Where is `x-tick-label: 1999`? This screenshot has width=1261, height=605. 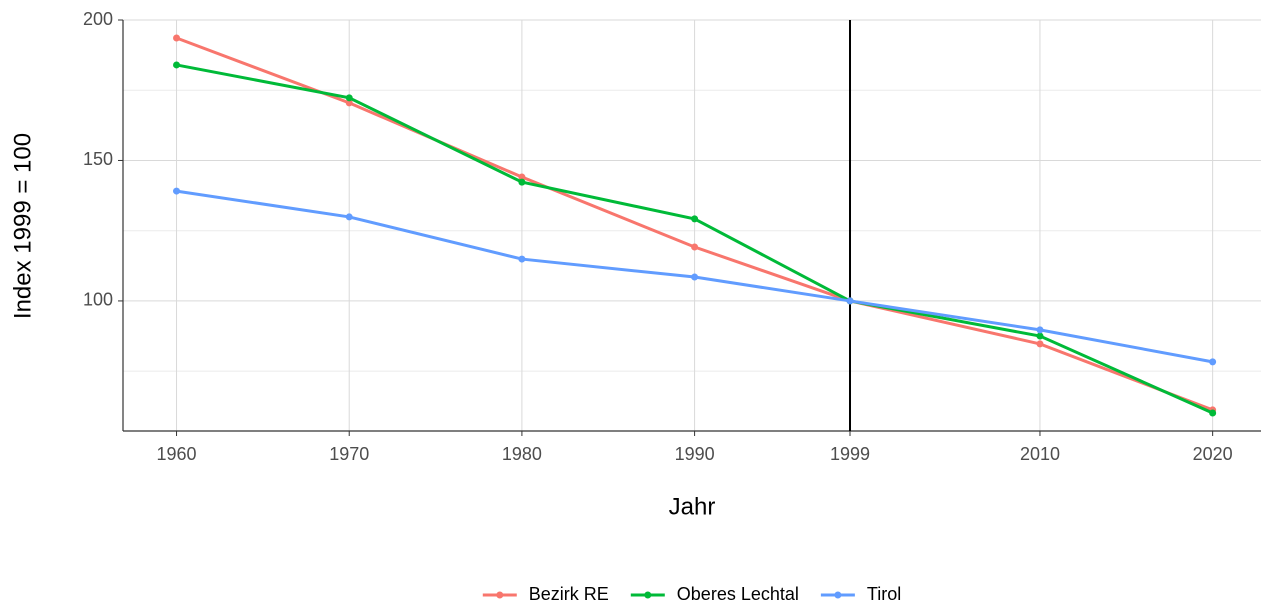
x-tick-label: 1999 is located at coordinates (850, 454).